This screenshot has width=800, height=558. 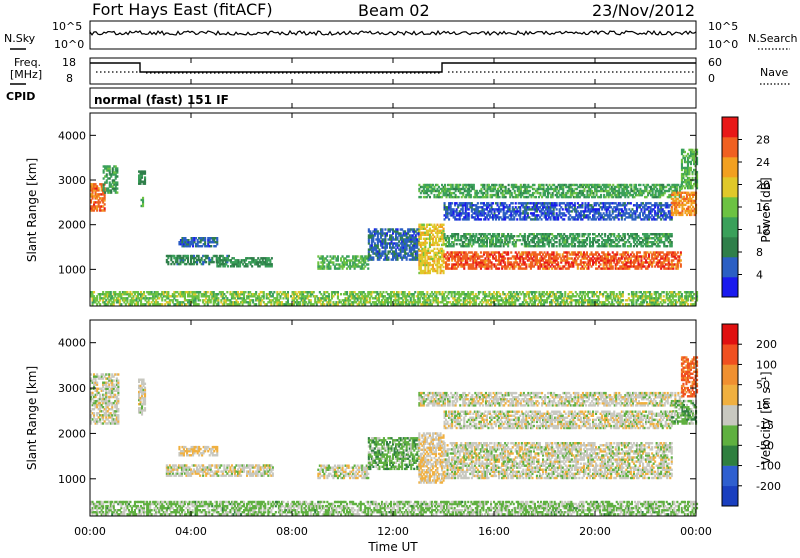 I want to click on noise-trace, so click(x=393, y=33).